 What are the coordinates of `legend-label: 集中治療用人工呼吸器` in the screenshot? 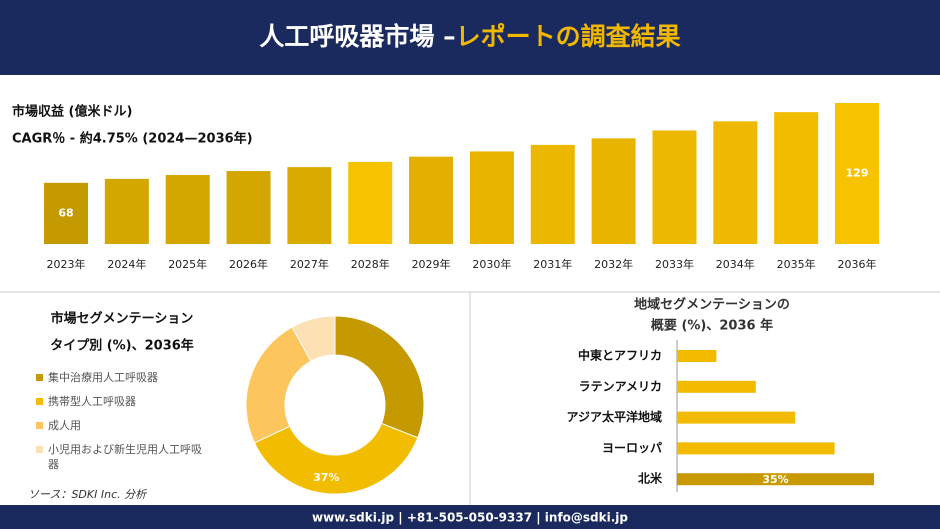 It's located at (103, 377).